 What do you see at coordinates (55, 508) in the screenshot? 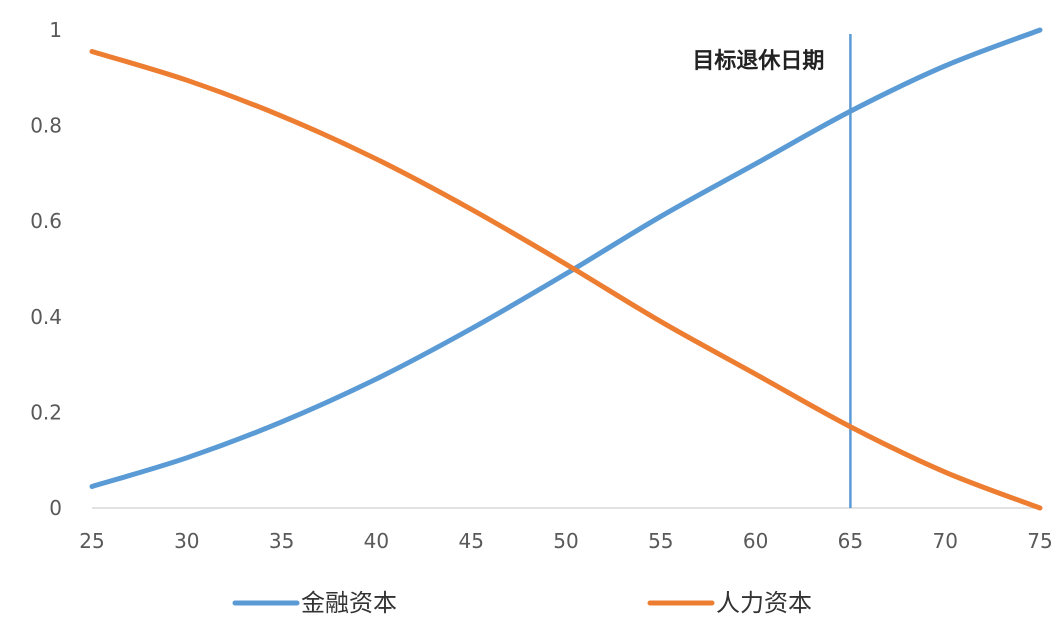
I see `y-tick-label: 0` at bounding box center [55, 508].